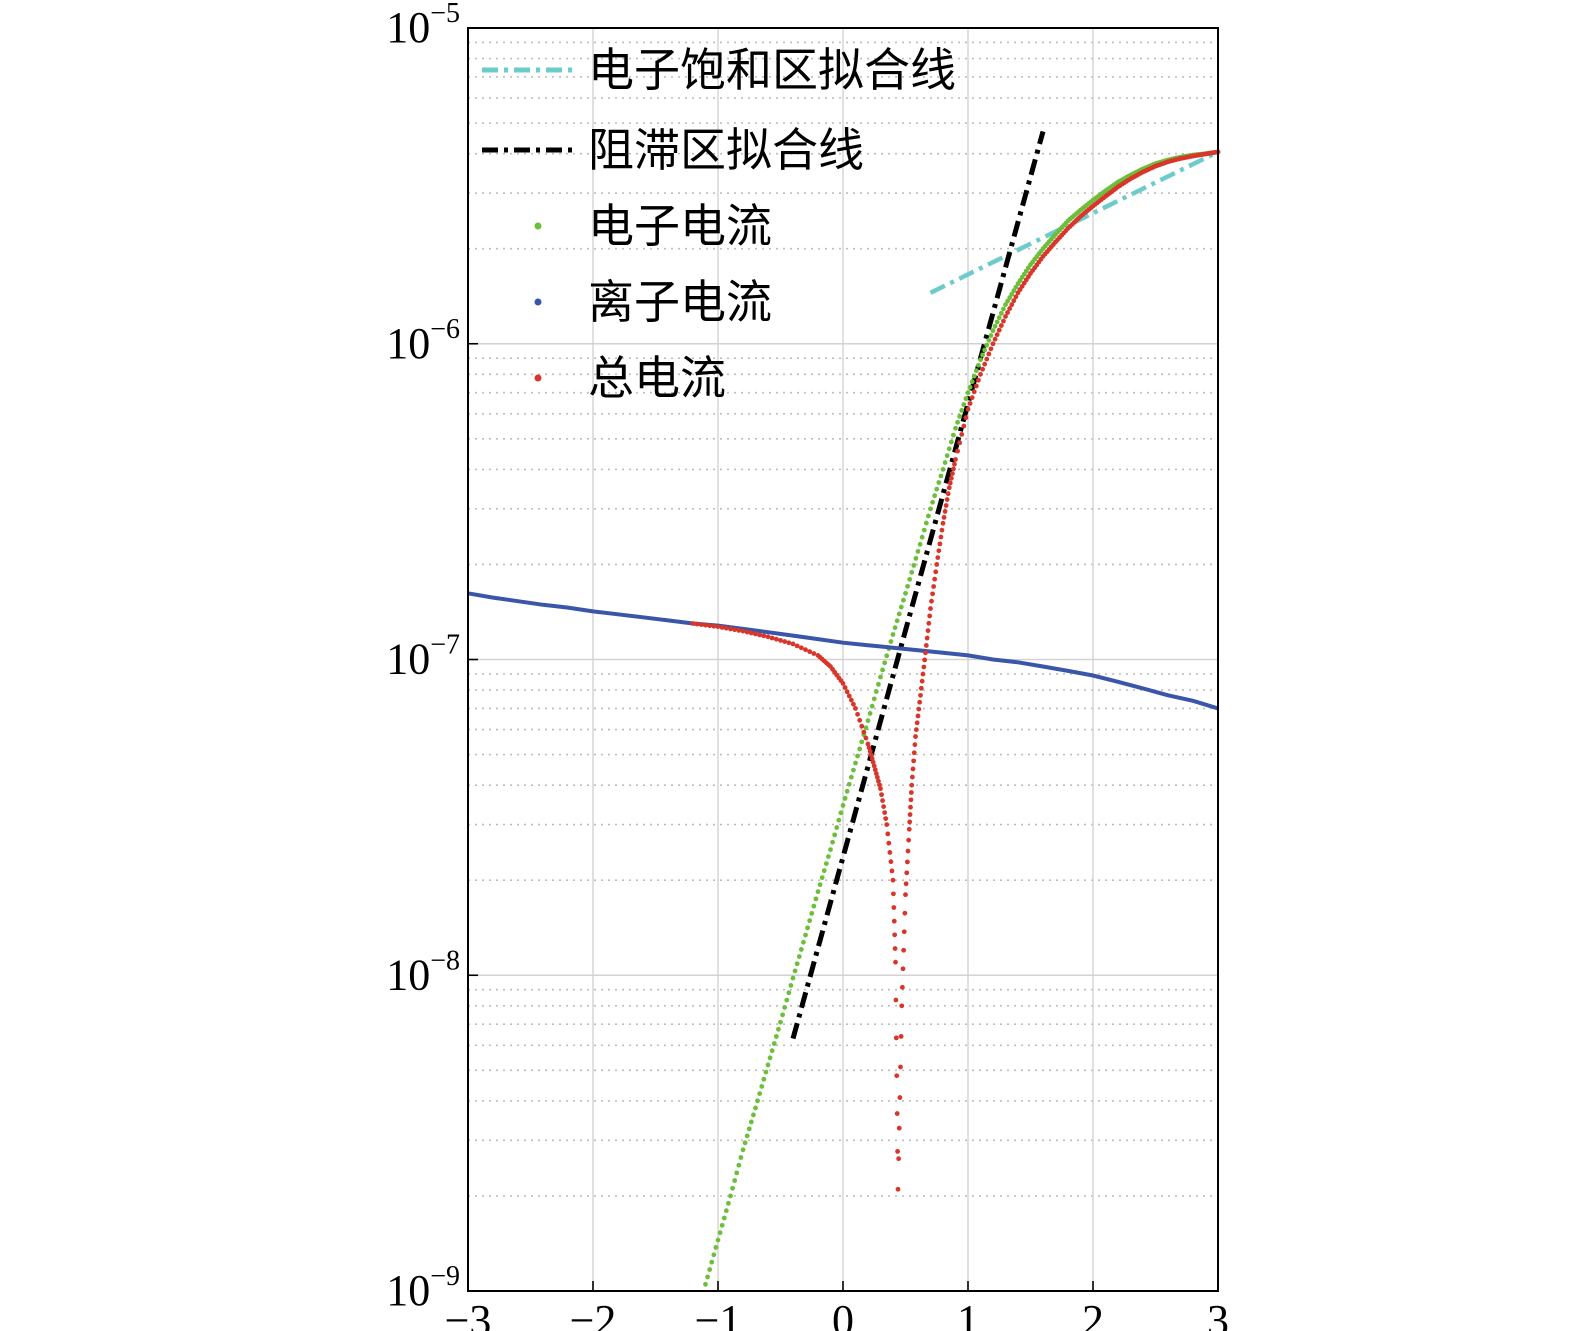 This screenshot has height=1331, width=1575. I want to click on fit-line, so click(918, 585).